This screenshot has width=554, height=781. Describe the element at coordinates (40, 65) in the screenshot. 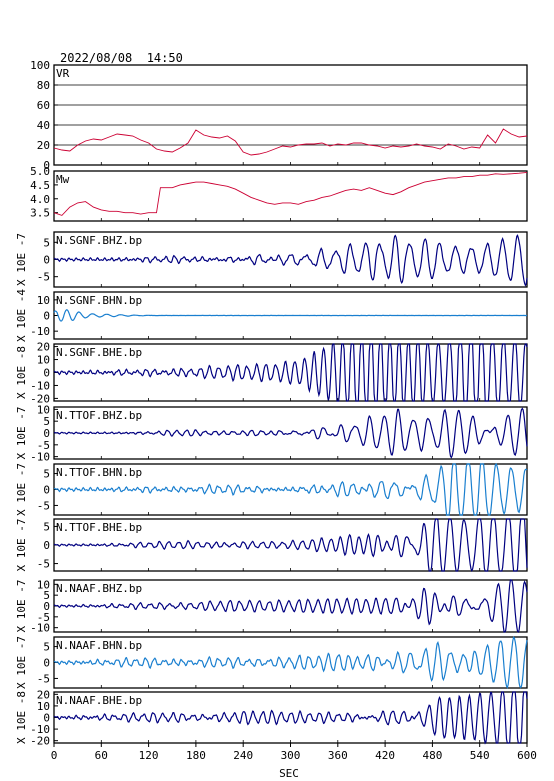

I see `y-tick-label: 100` at that location.